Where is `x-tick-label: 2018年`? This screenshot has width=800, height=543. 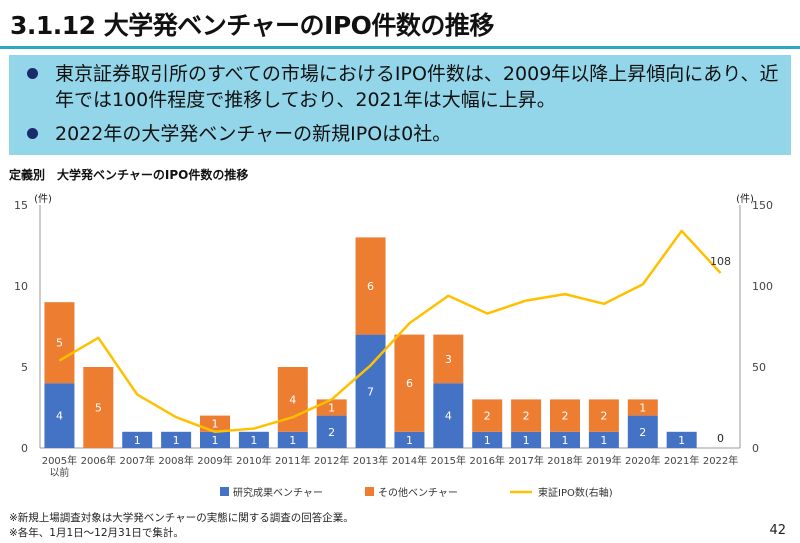 x-tick-label: 2018年 is located at coordinates (564, 460).